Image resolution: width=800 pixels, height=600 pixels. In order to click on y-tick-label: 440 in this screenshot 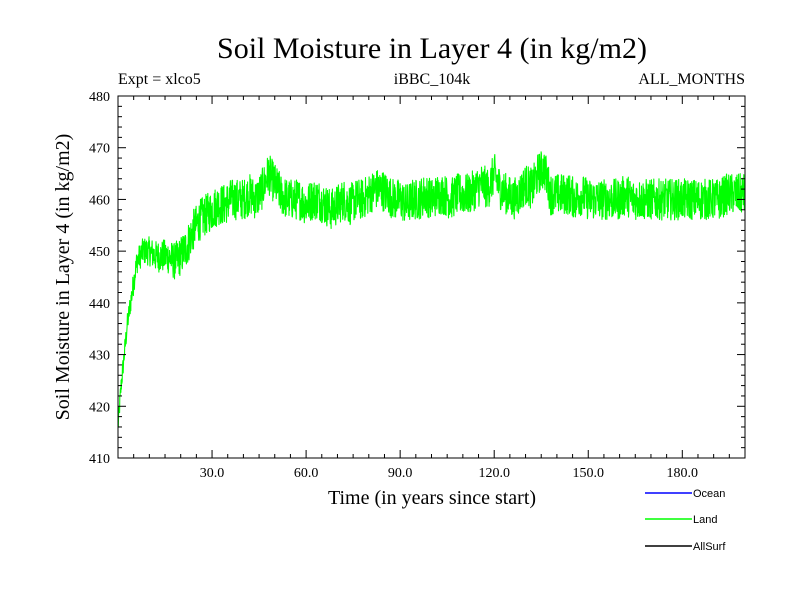, I will do `click(99, 304)`.